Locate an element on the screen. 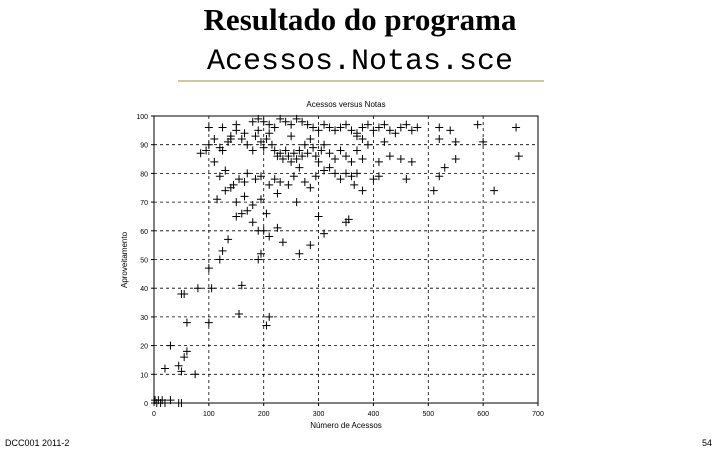 The height and width of the screenshot is (450, 720). title-underline is located at coordinates (361, 81).